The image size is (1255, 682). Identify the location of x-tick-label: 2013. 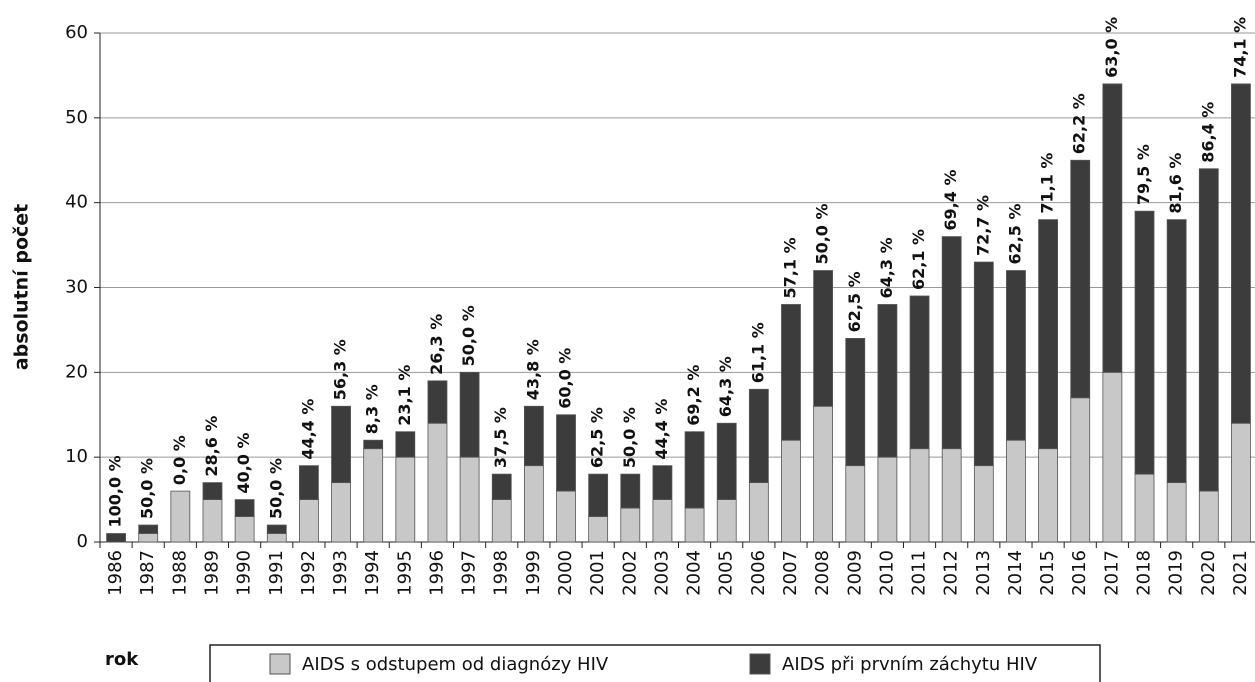
(983, 573).